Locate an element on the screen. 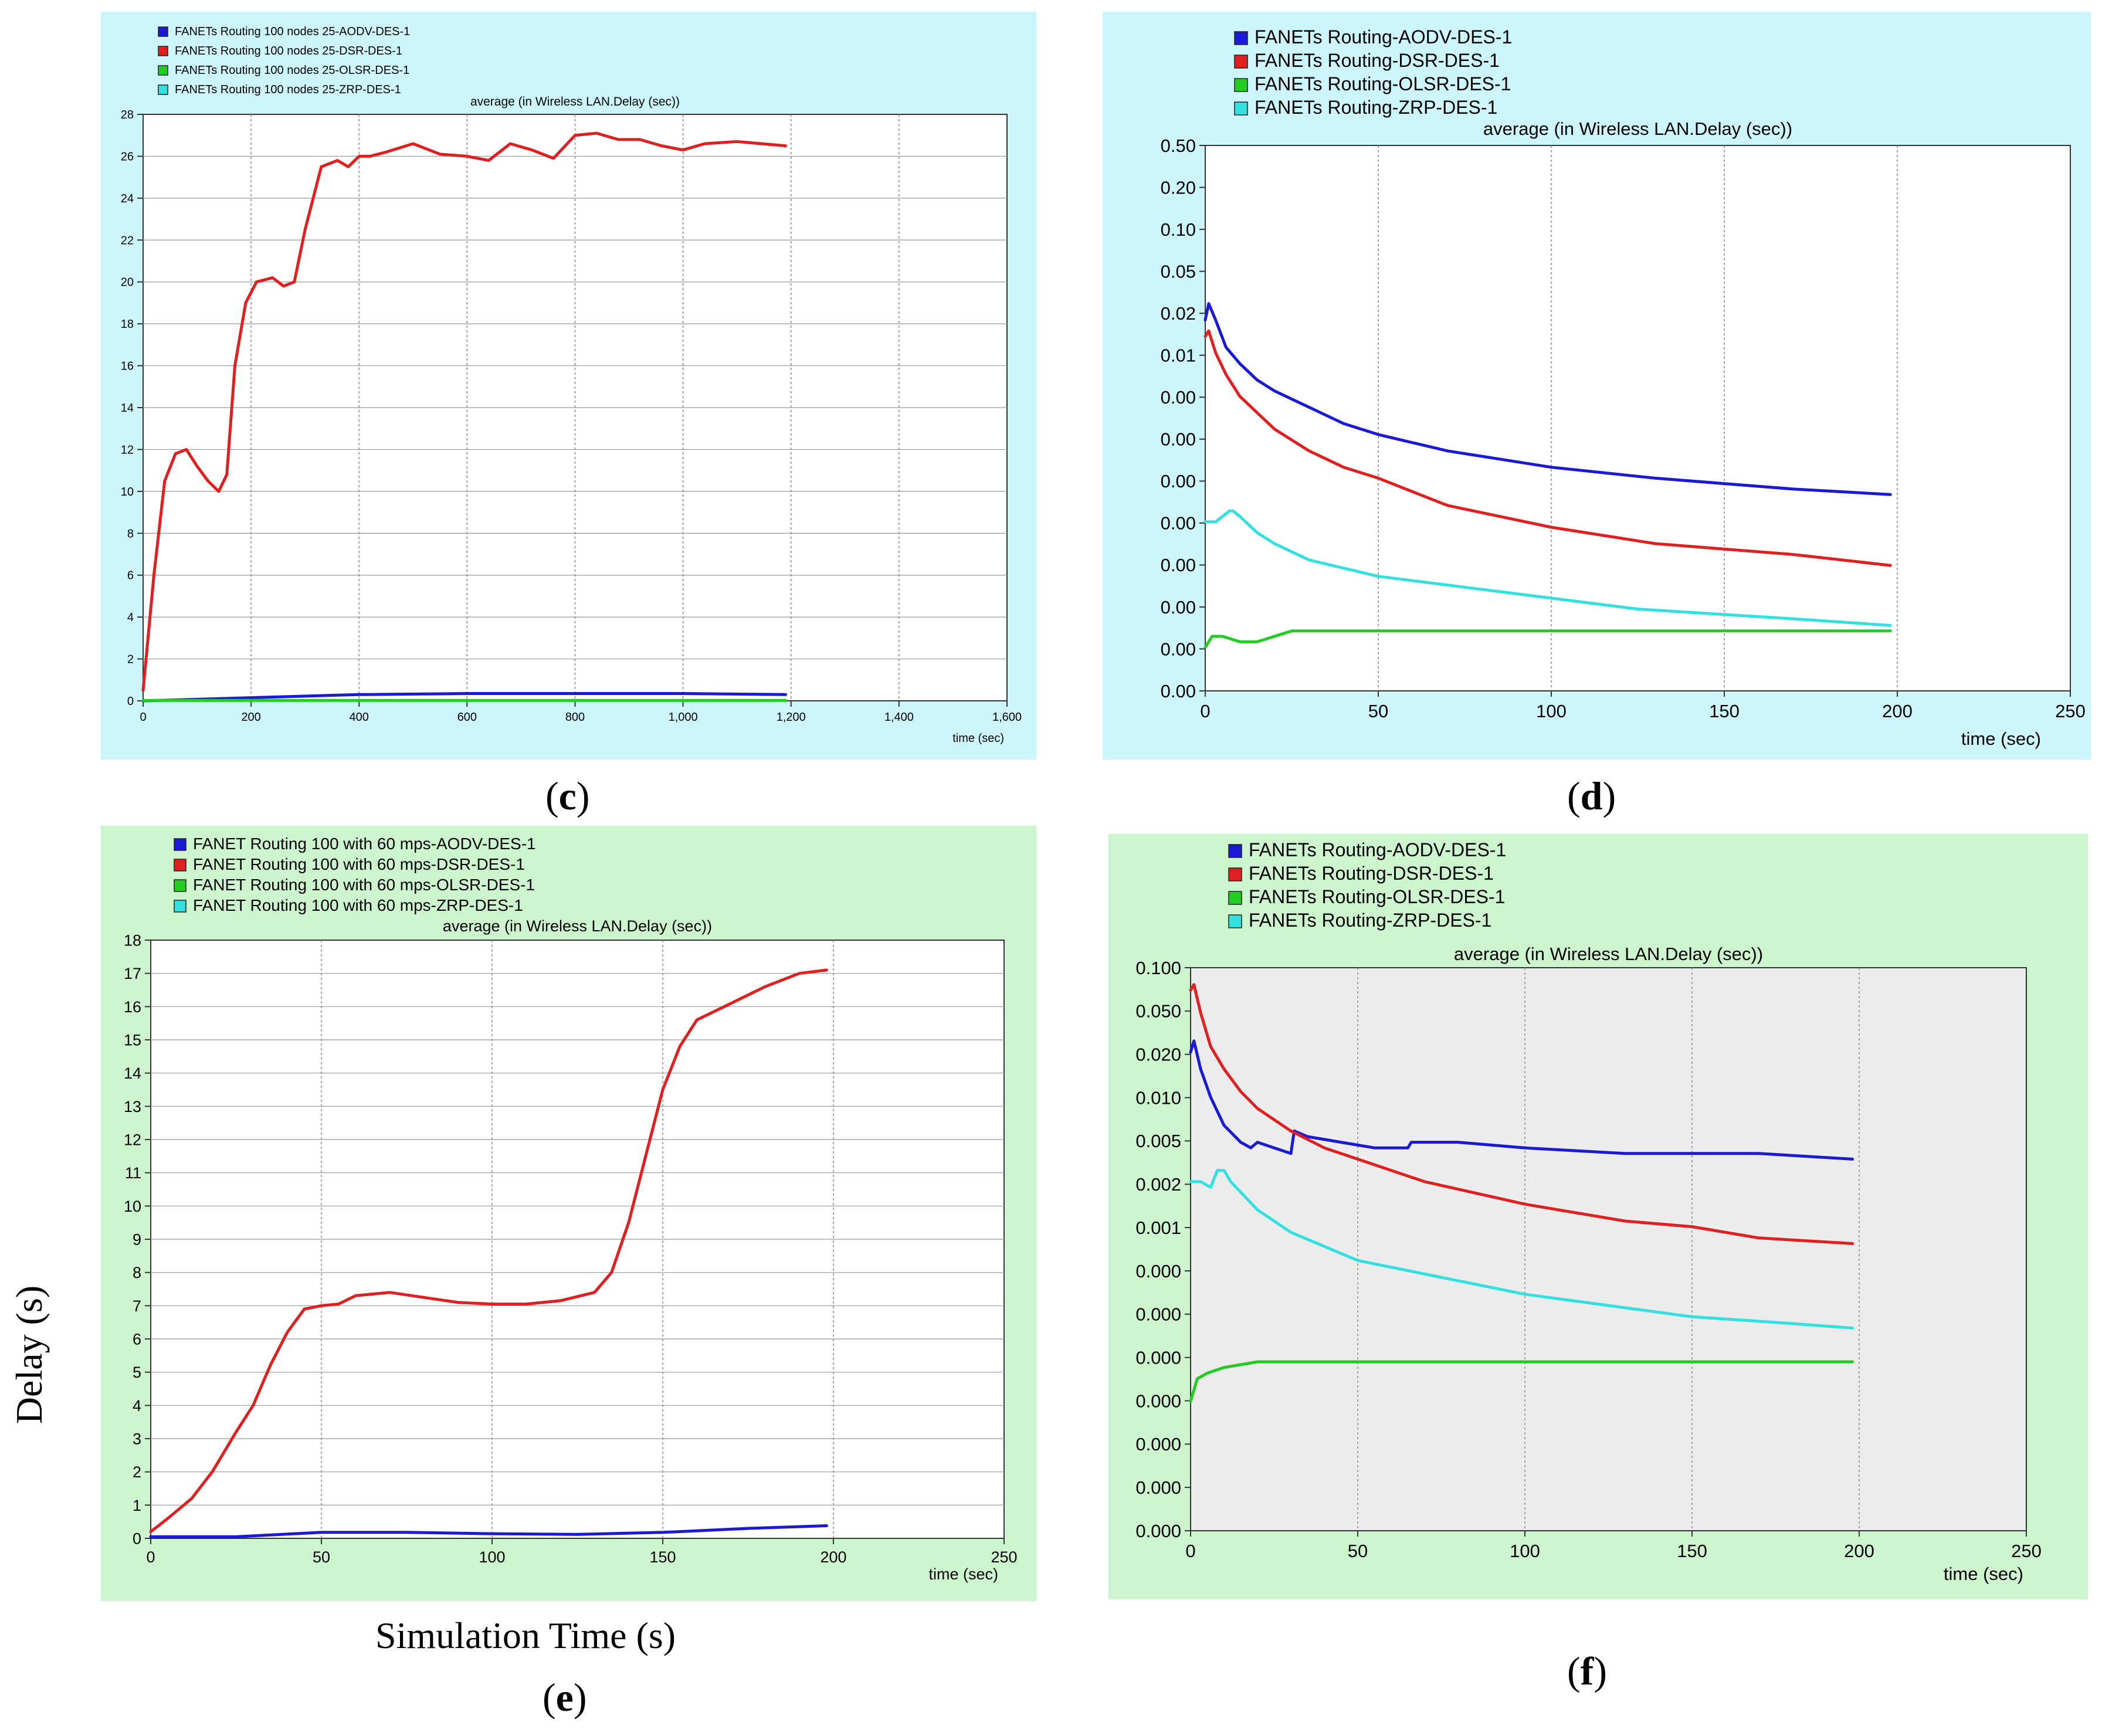 This screenshot has height=1736, width=2102. y-tick-label: 0.20 is located at coordinates (1178, 187).